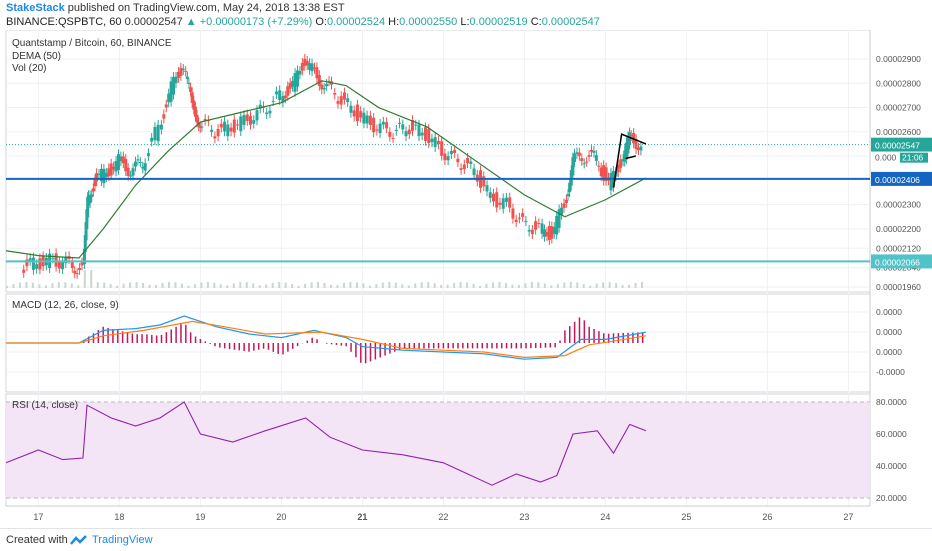 The height and width of the screenshot is (551, 932). Describe the element at coordinates (394, 22) in the screenshot. I see `high-label: H:` at that location.